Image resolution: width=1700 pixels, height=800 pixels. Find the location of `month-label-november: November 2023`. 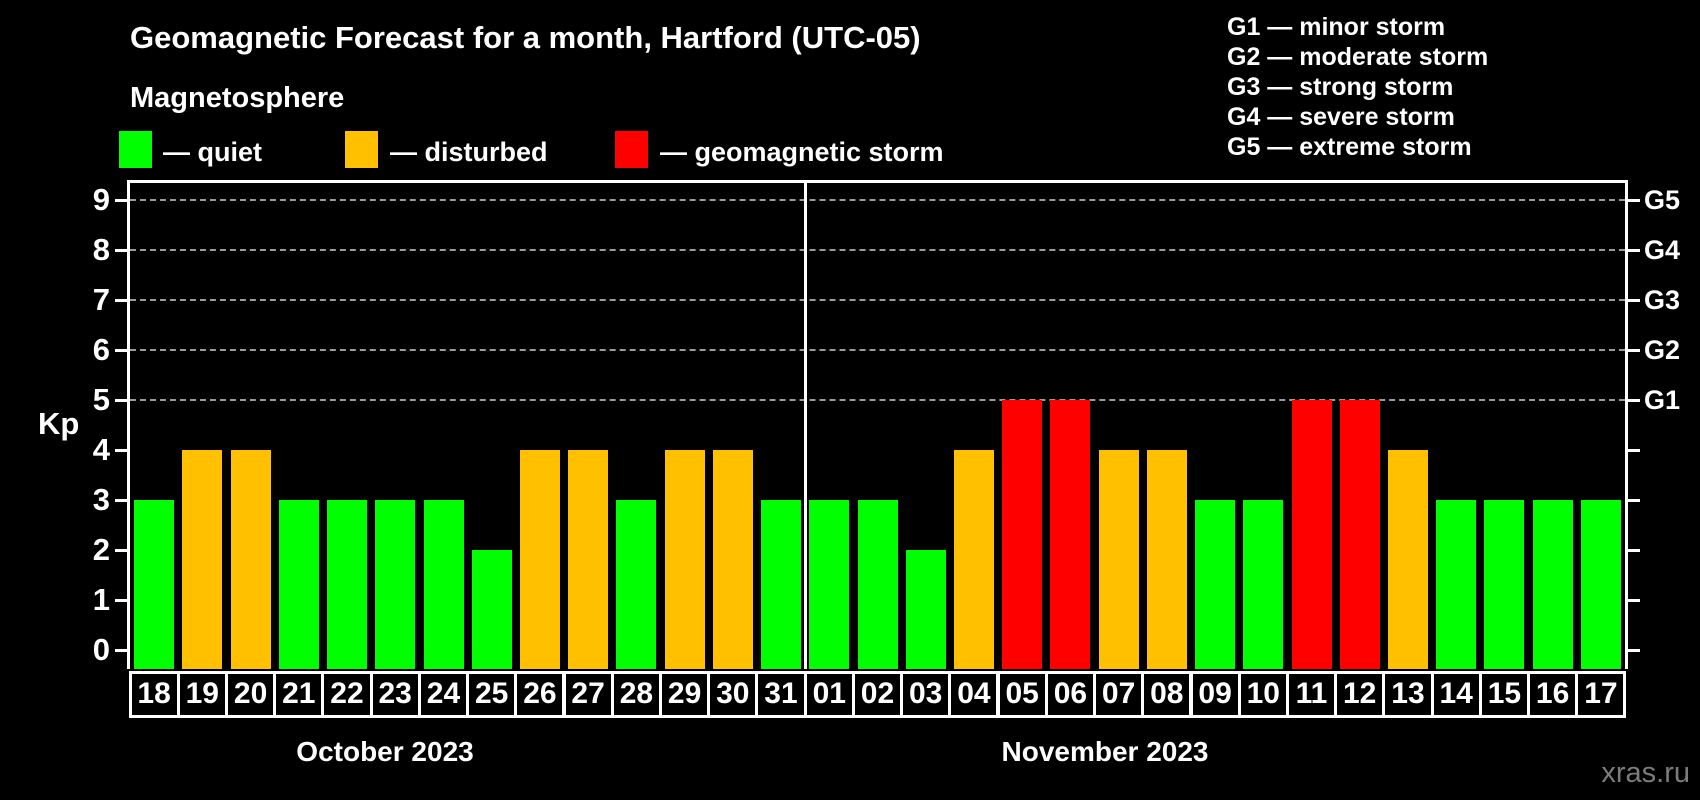

month-label-november: November 2023 is located at coordinates (1105, 751).